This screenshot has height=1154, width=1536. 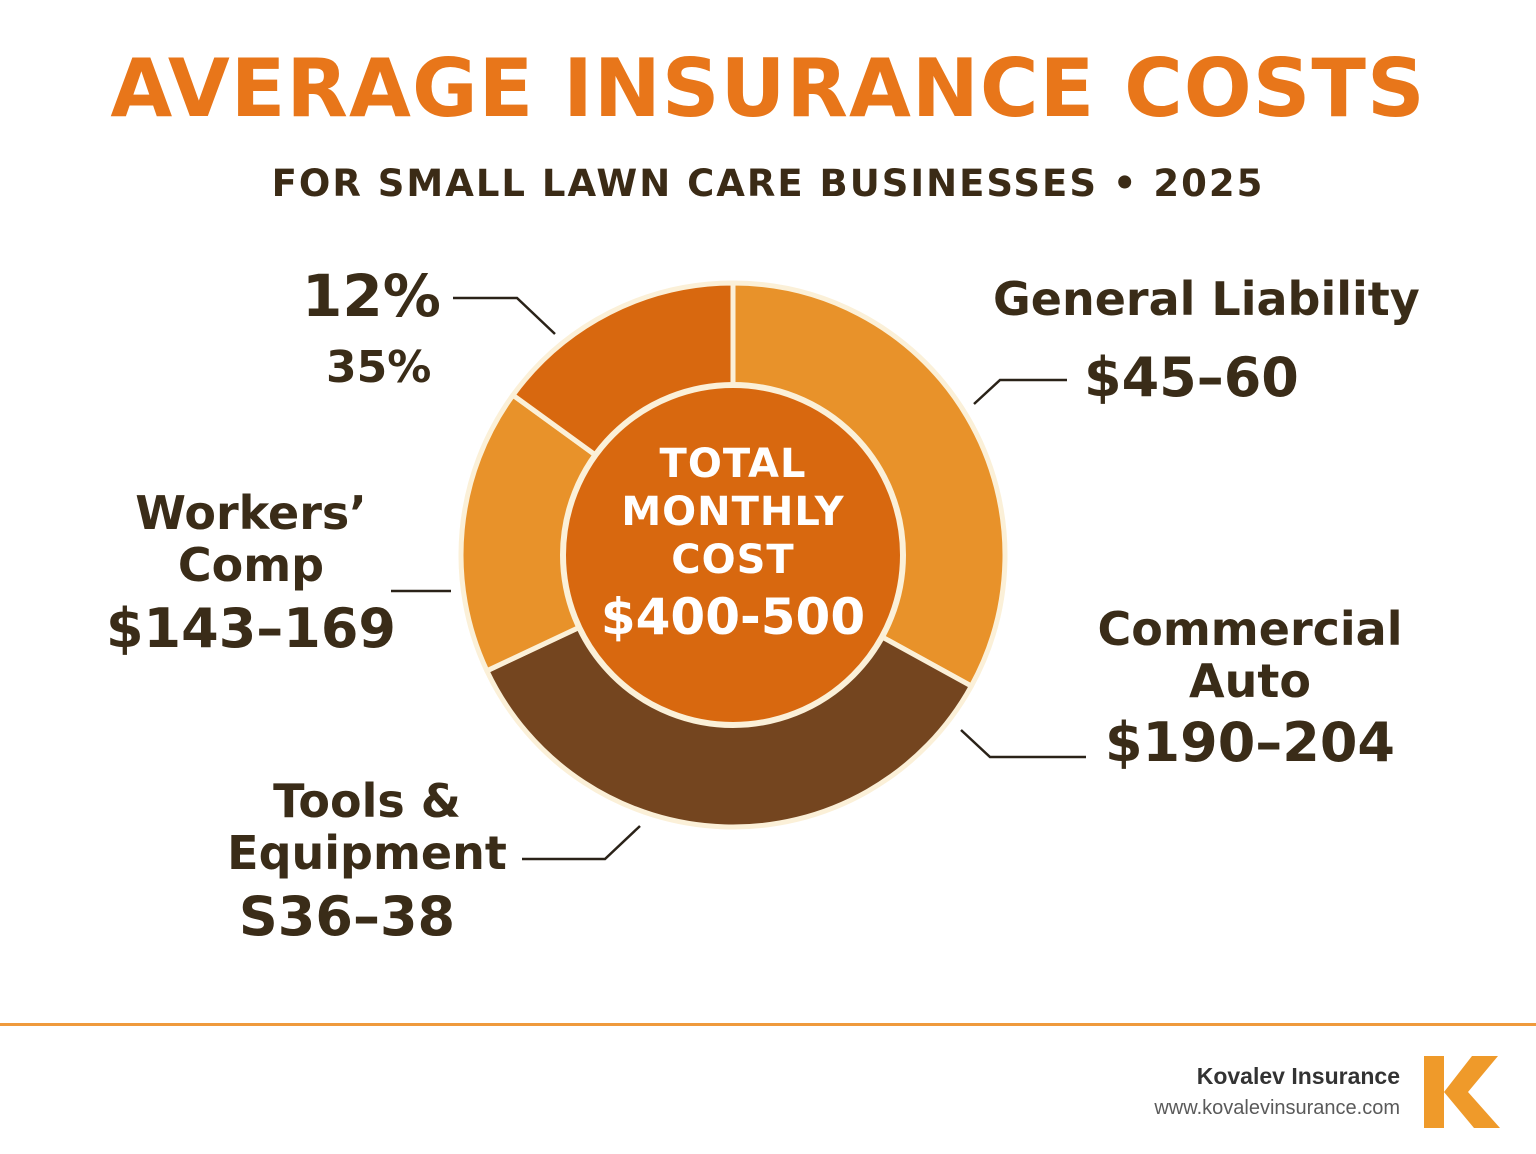 I want to click on tools-equipment-name-line2: Equipment, so click(x=367, y=852).